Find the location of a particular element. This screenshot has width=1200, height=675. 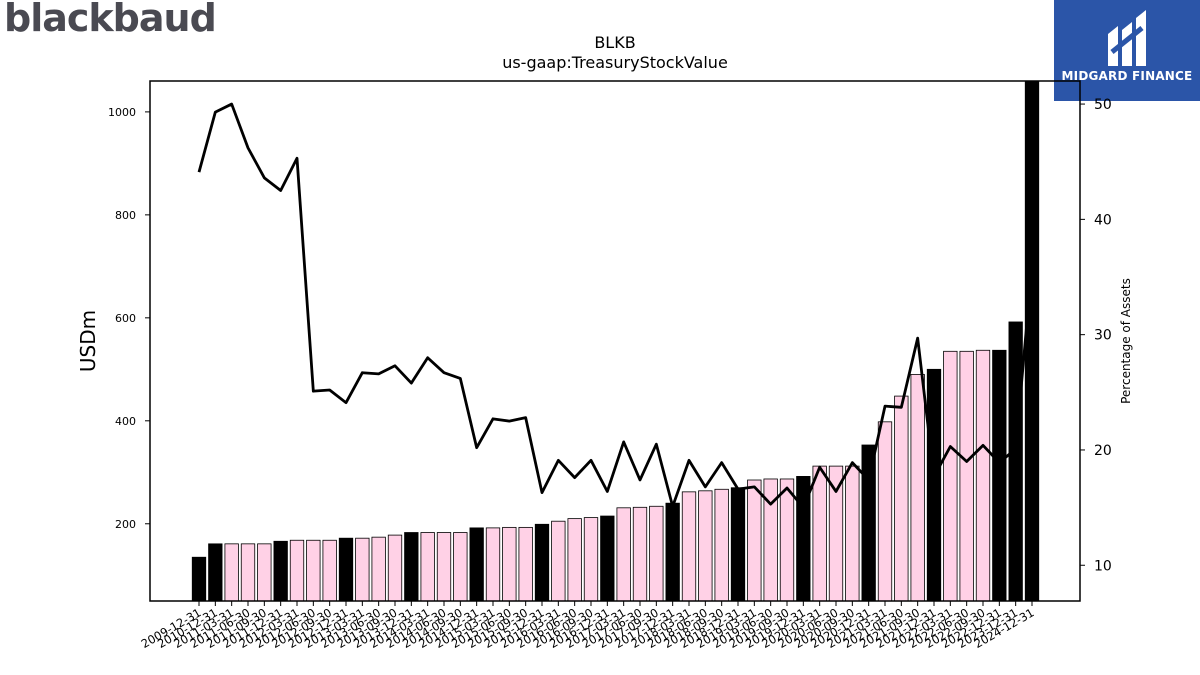

midgard-finance-logo: MIDGARD FINANCE is located at coordinates (1127, 50).